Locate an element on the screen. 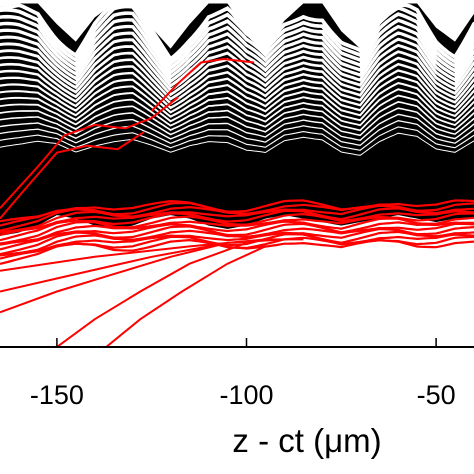  x-tick-label: -50 is located at coordinates (436, 395).